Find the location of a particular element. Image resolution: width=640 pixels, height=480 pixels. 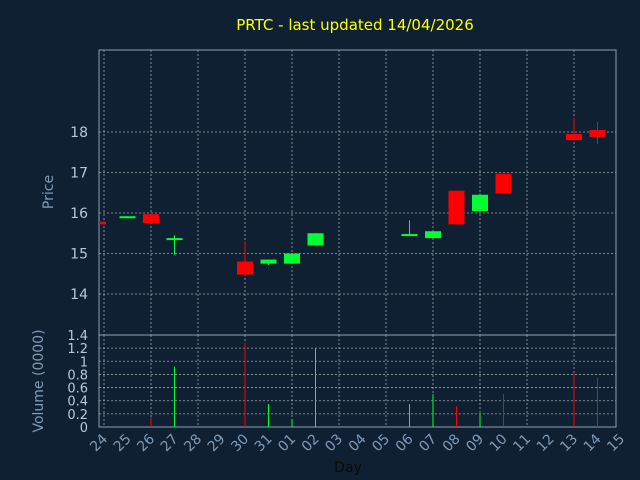

day-tick-label: 25 is located at coordinates (123, 443).